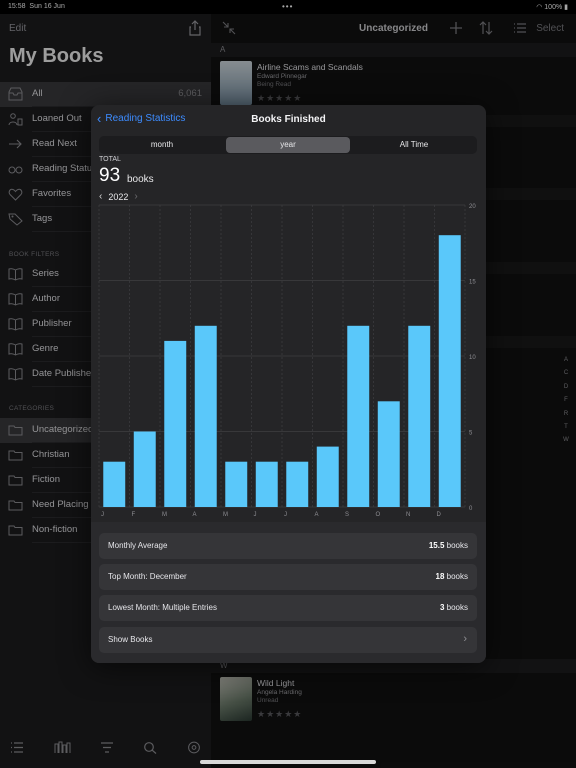 This screenshot has height=768, width=576. Describe the element at coordinates (288, 577) in the screenshot. I see `stat-top-month: Top Month: December 18 books` at that location.